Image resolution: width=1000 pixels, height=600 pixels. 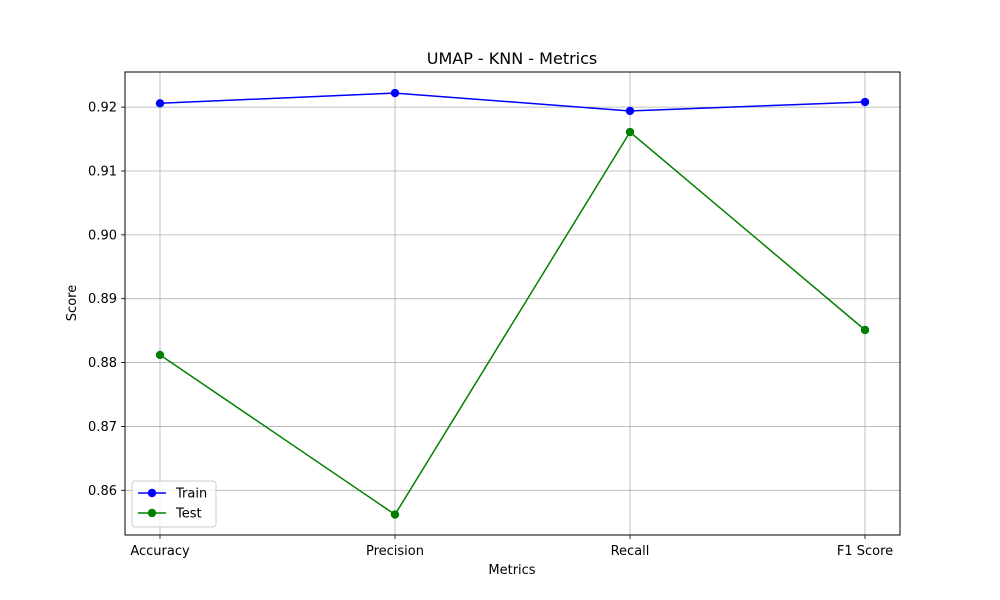 What do you see at coordinates (102, 235) in the screenshot?
I see `y-tick-label: 0.90` at bounding box center [102, 235].